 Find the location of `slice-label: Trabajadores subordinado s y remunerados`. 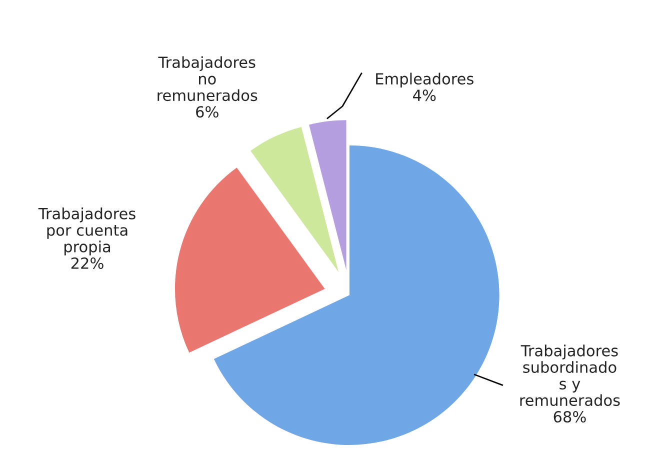

slice-label: Trabajadores subordinado s y remunerados is located at coordinates (570, 375).